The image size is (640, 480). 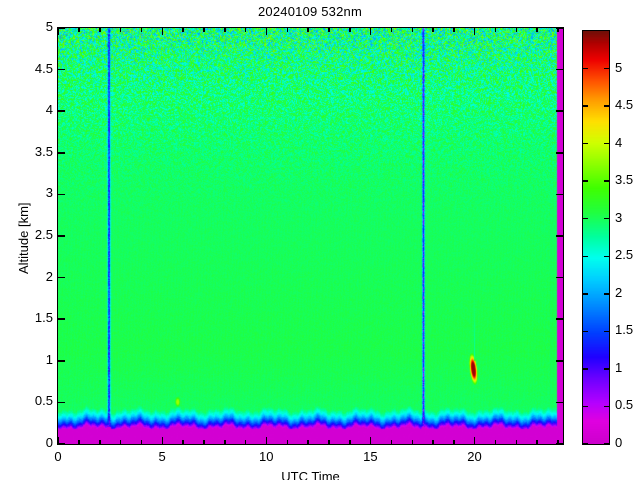 What do you see at coordinates (49, 26) in the screenshot?
I see `y-tick-label: 5` at bounding box center [49, 26].